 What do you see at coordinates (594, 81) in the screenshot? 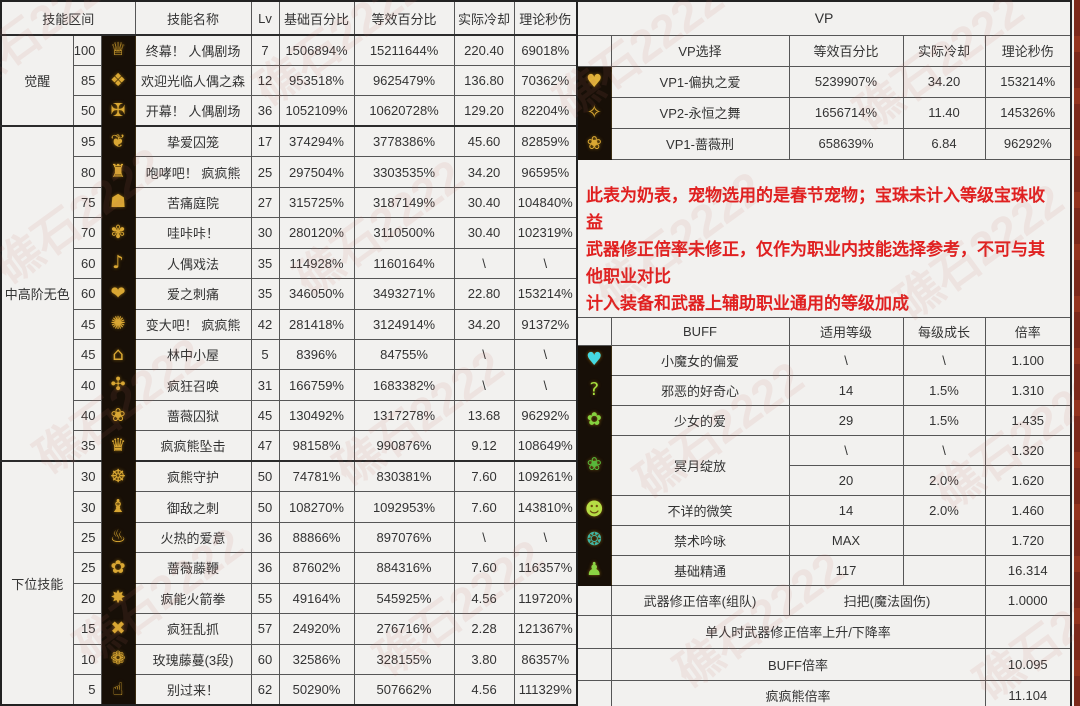
I see `vp-icon: ♥` at bounding box center [594, 81].